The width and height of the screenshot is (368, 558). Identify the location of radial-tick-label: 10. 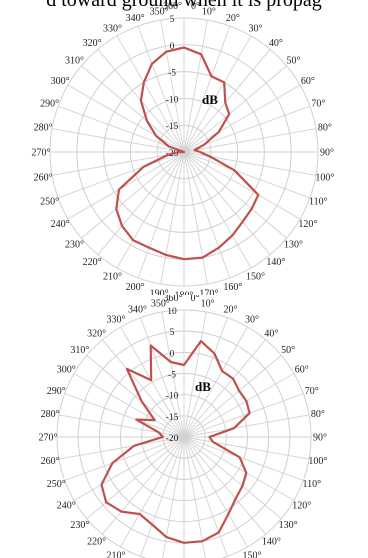
(172, 312).